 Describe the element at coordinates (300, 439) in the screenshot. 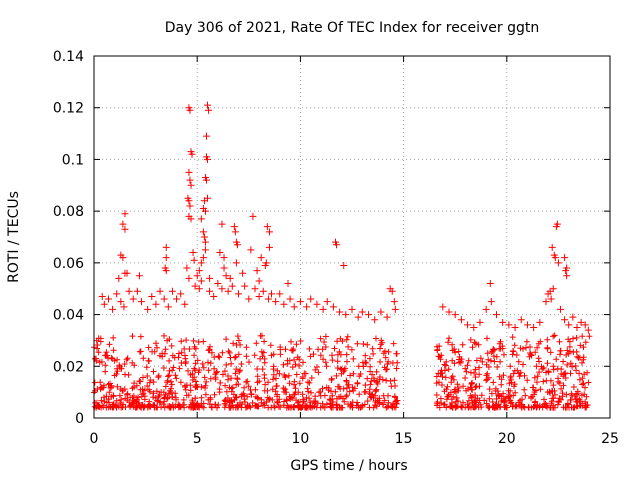

I see `x-tick-label: 10` at that location.